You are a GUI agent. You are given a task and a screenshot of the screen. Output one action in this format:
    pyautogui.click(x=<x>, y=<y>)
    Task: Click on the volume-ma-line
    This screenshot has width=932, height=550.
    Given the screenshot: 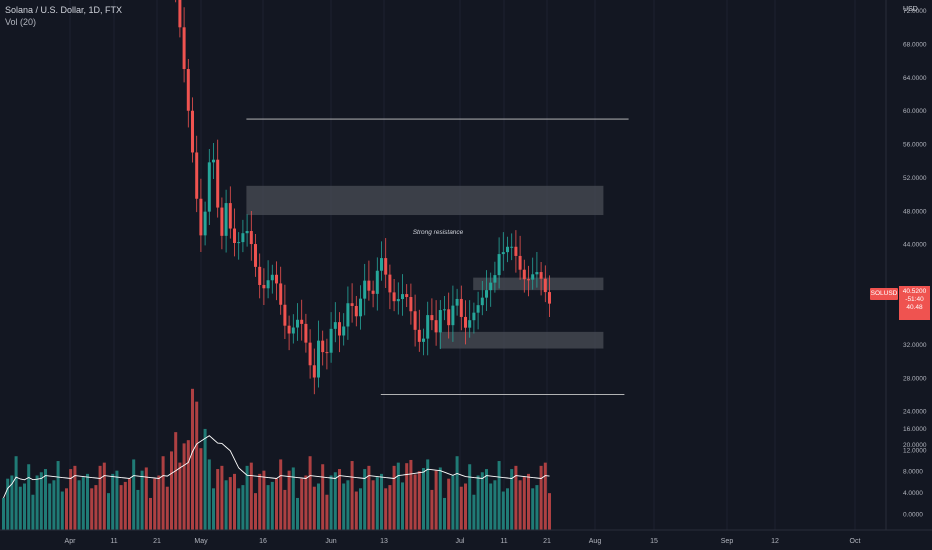 What is the action you would take?
    pyautogui.click(x=276, y=467)
    